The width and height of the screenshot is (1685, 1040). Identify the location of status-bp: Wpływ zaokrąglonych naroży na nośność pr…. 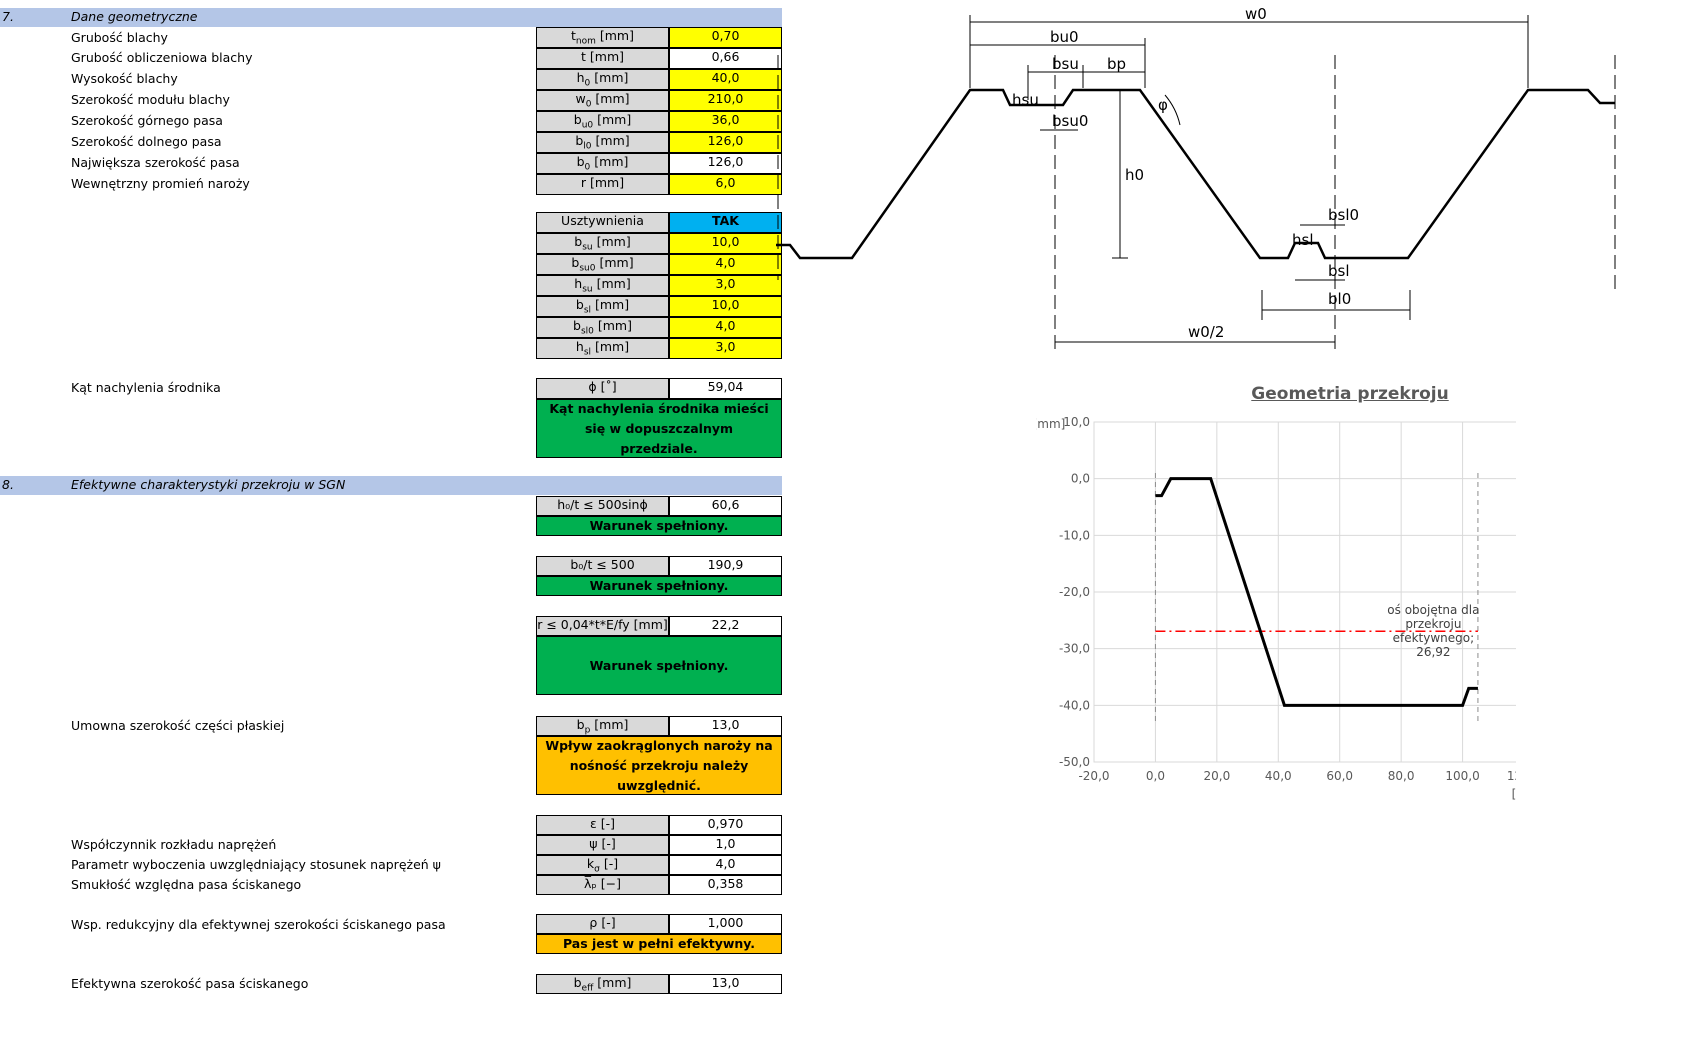
(659, 765).